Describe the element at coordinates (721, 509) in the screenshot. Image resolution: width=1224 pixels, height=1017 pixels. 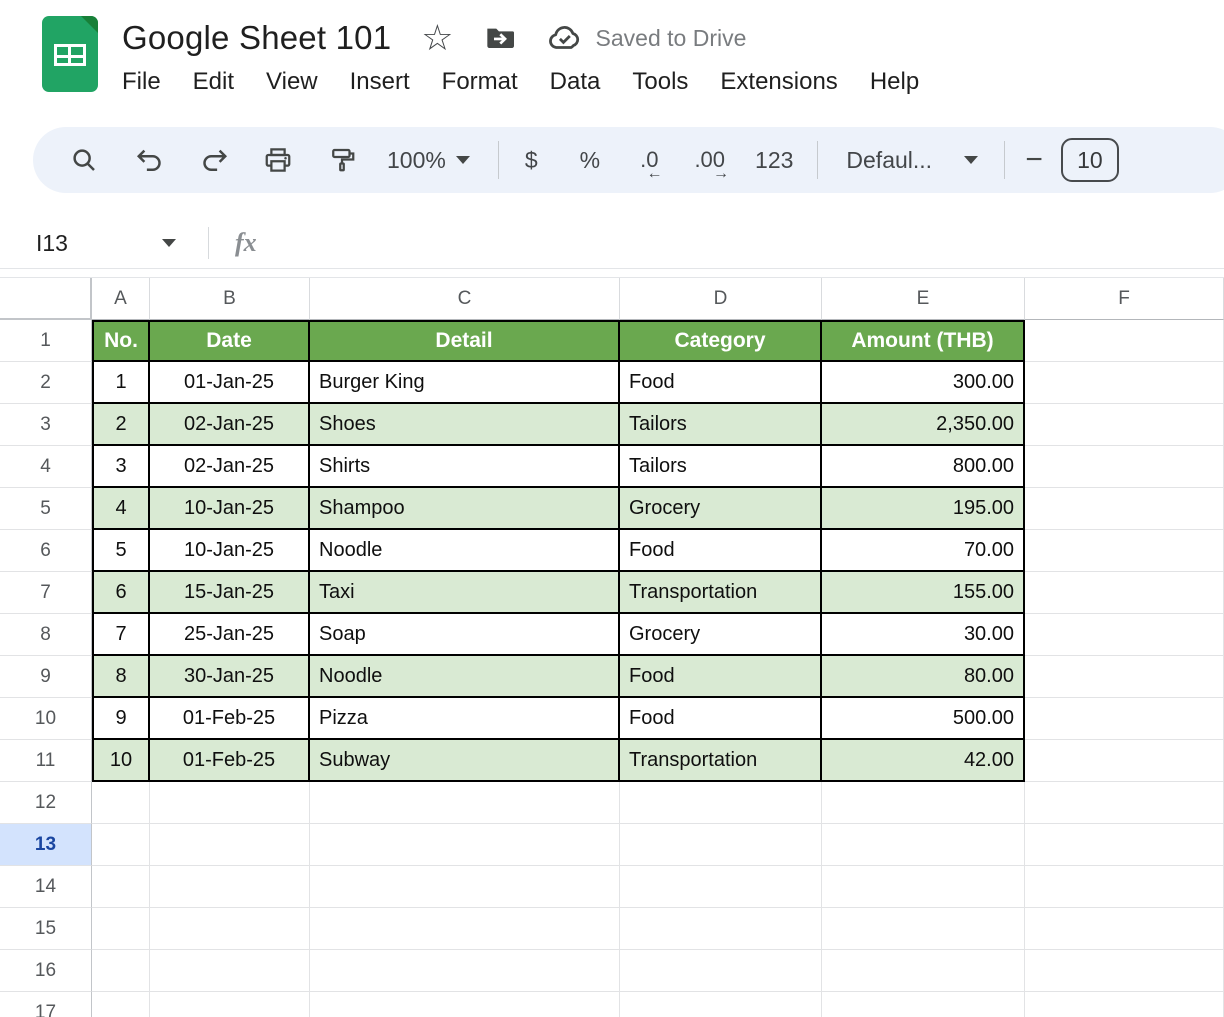
I see `cell-D5: Grocery` at that location.